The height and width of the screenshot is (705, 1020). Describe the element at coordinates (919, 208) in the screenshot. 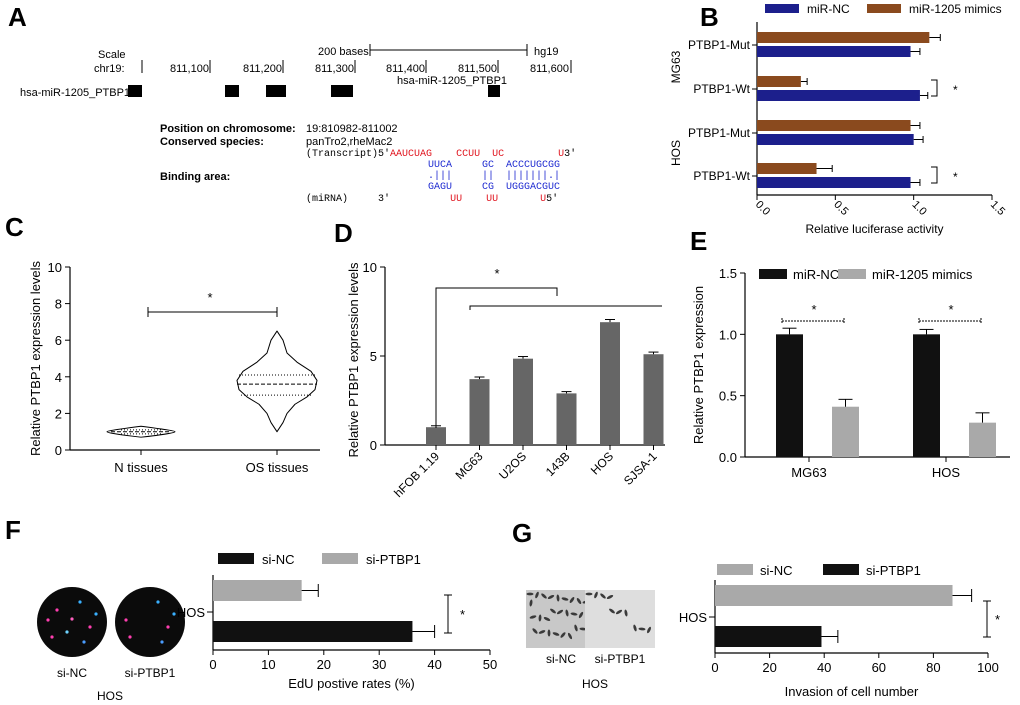

I see `x-tick-label: 1.0` at that location.